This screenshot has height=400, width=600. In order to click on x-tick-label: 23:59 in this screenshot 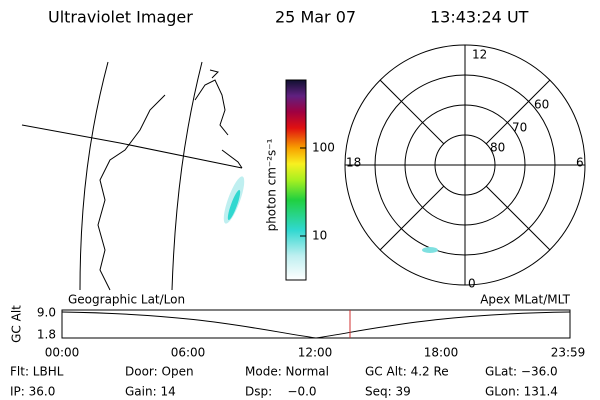, I will do `click(568, 353)`.